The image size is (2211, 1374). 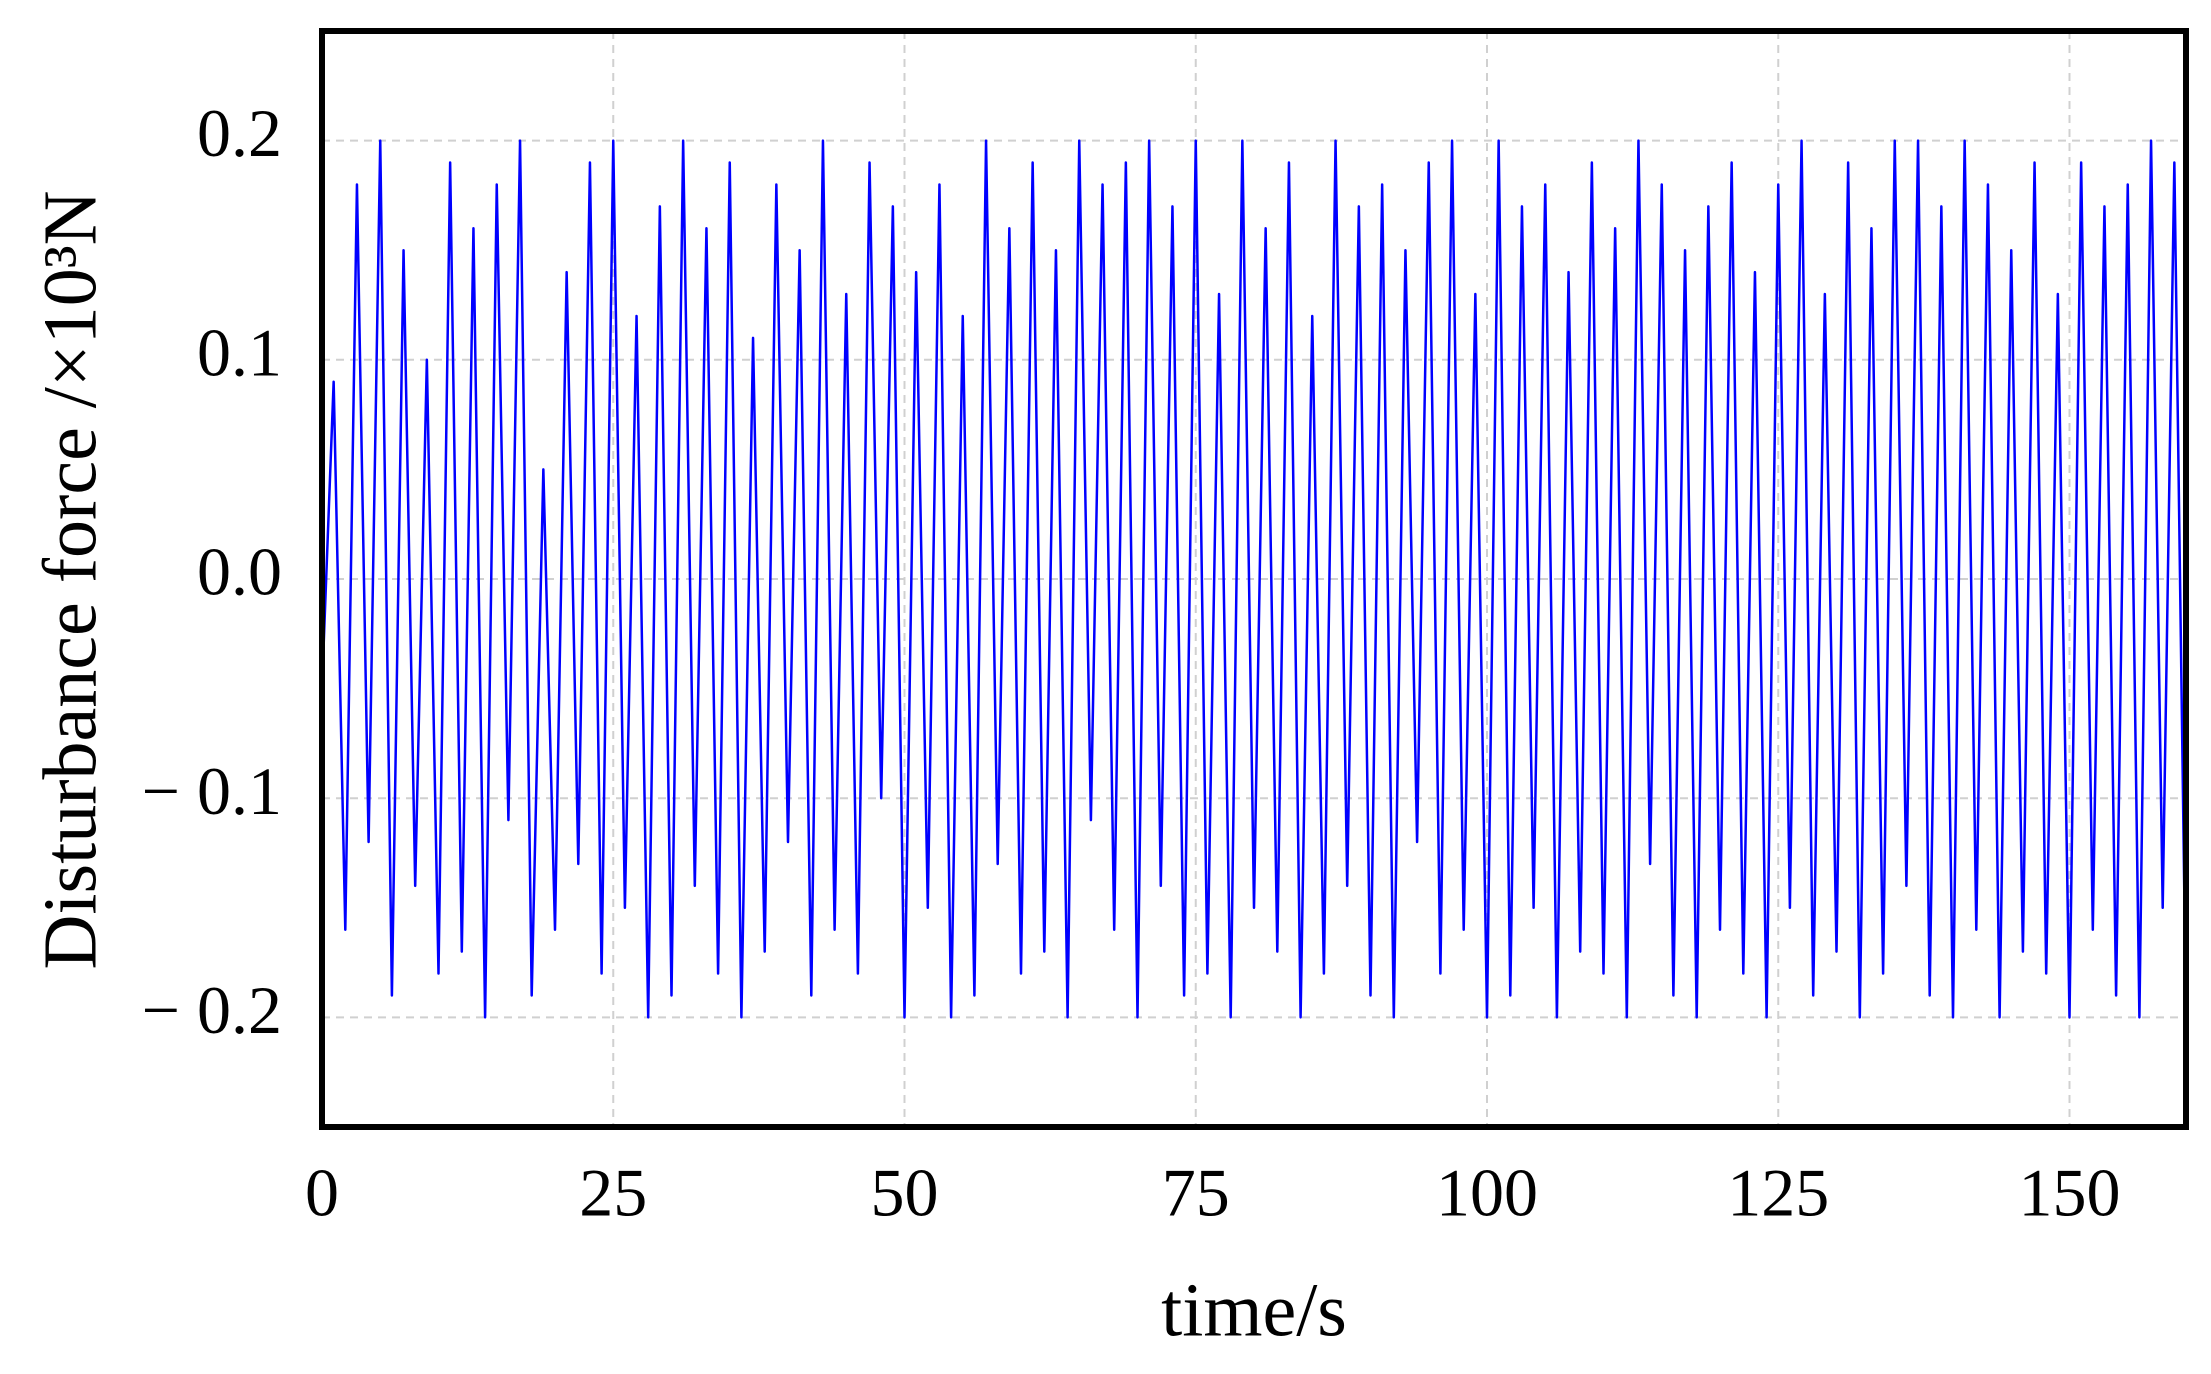 What do you see at coordinates (2070, 1193) in the screenshot?
I see `x-tick-label: 150` at bounding box center [2070, 1193].